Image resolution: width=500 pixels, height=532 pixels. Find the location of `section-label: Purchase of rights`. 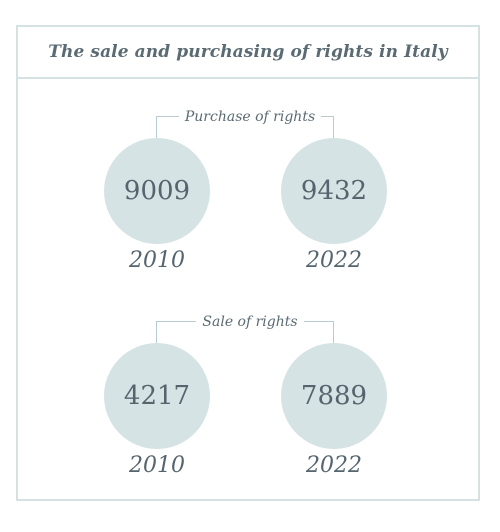

section-label: Purchase of rights is located at coordinates (250, 115).